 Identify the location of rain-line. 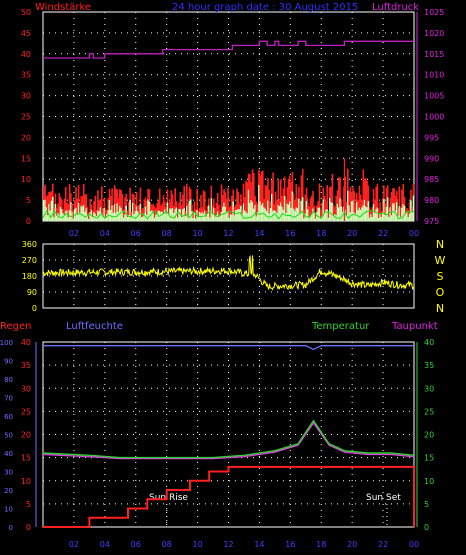
(229, 496).